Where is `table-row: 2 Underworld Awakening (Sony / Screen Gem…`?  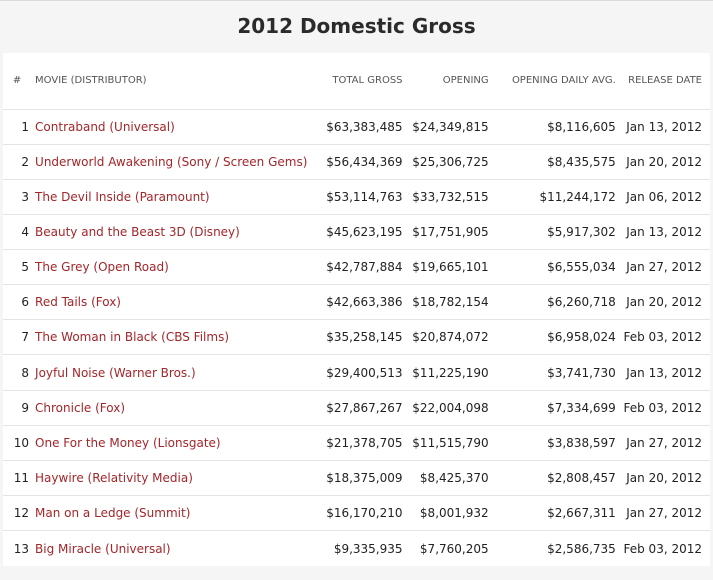
table-row: 2 Underworld Awakening (Sony / Screen Gem… is located at coordinates (356, 161).